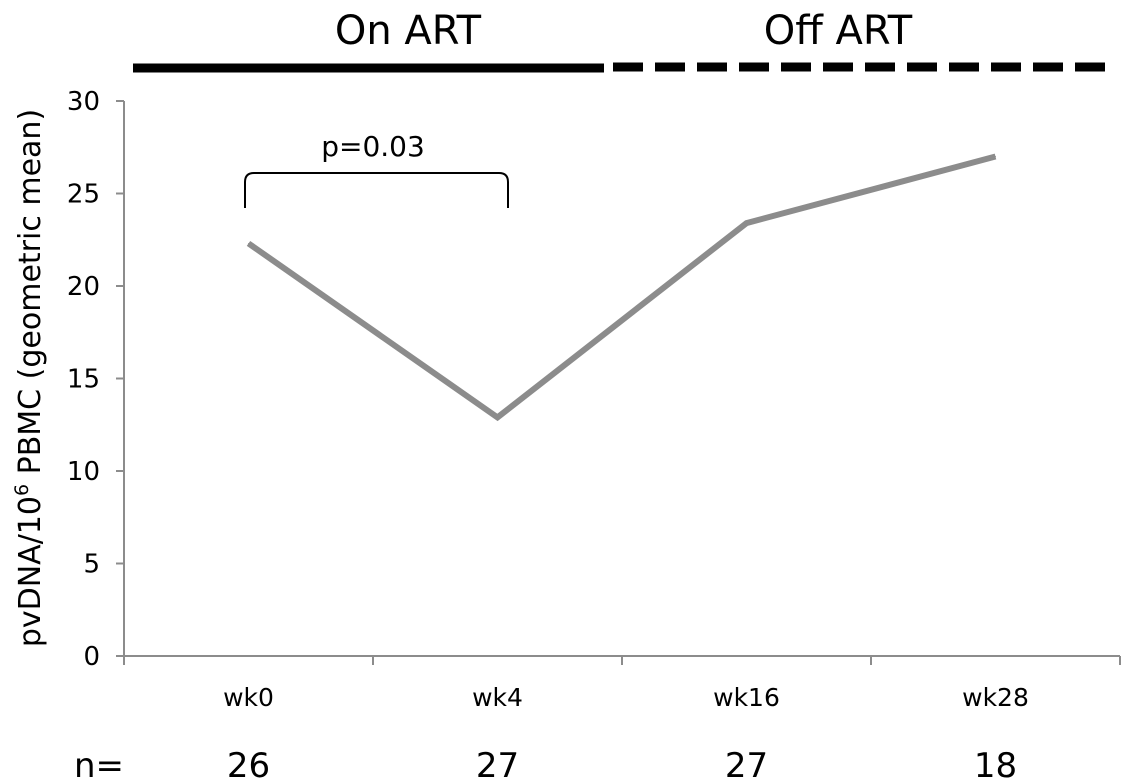  Describe the element at coordinates (99, 764) in the screenshot. I see `n-row-label: n=` at that location.